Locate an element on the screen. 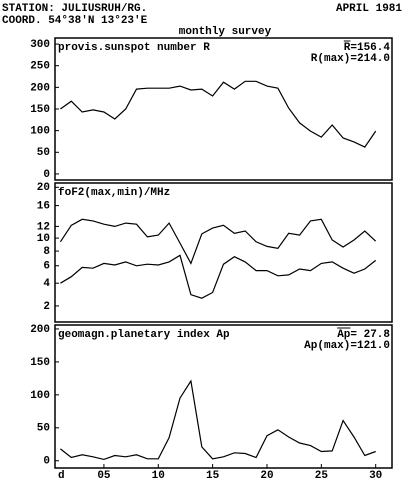  subtitle: monthly survey is located at coordinates (225, 32).